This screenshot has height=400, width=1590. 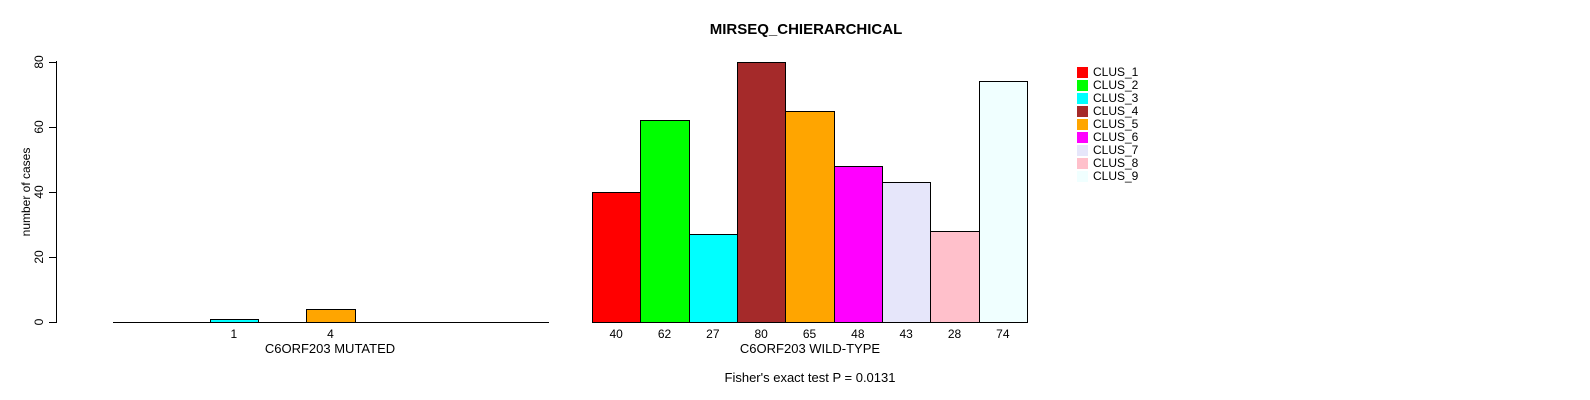 I want to click on legend-item-label: CLUS_6, so click(x=1116, y=137).